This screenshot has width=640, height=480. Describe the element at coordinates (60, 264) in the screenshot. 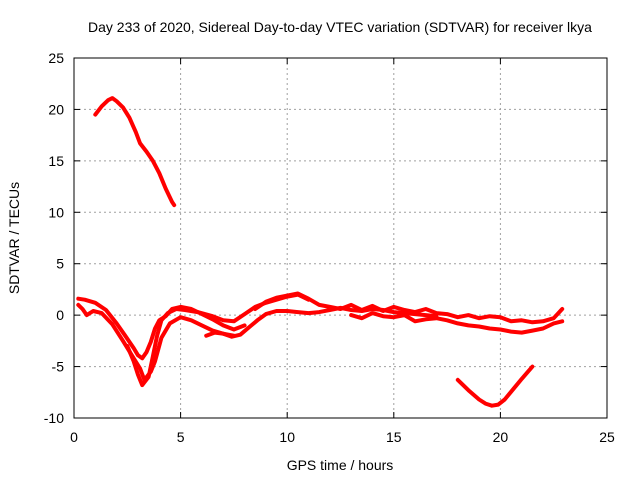

I see `y-tick-label: 5` at that location.